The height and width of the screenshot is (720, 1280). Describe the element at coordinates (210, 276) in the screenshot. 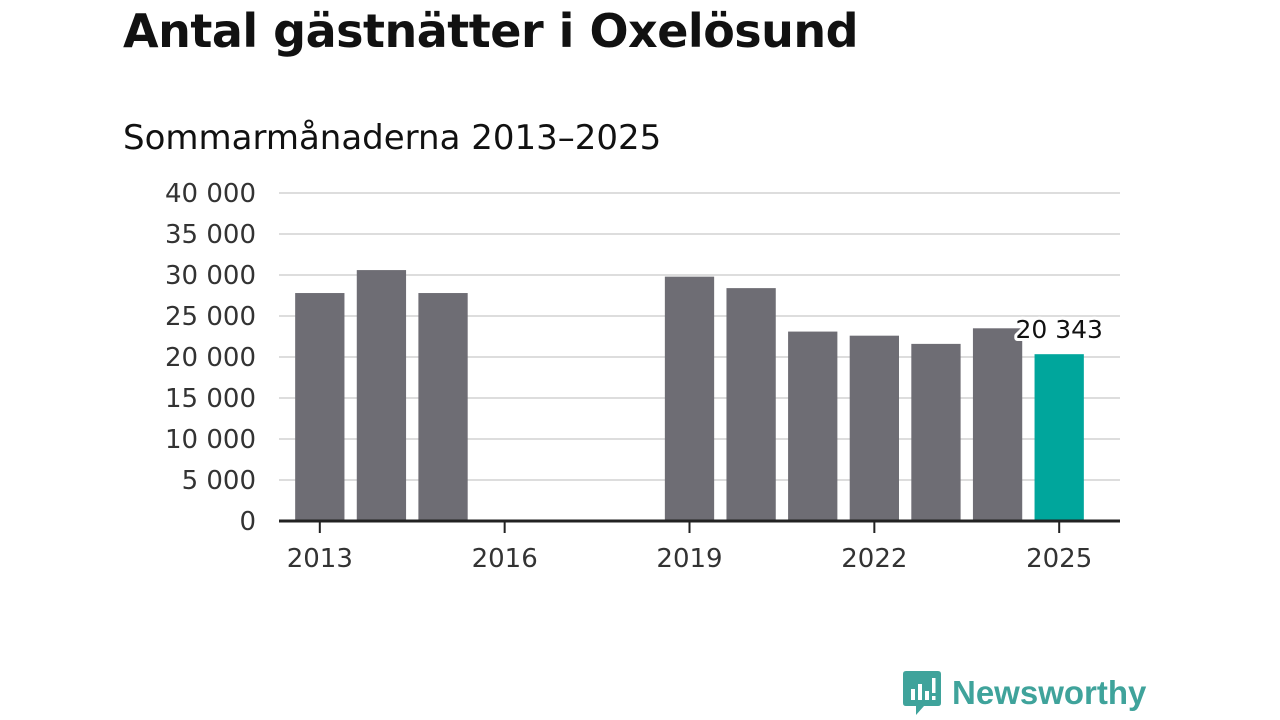

I see `y-tick-label: 30 000` at that location.